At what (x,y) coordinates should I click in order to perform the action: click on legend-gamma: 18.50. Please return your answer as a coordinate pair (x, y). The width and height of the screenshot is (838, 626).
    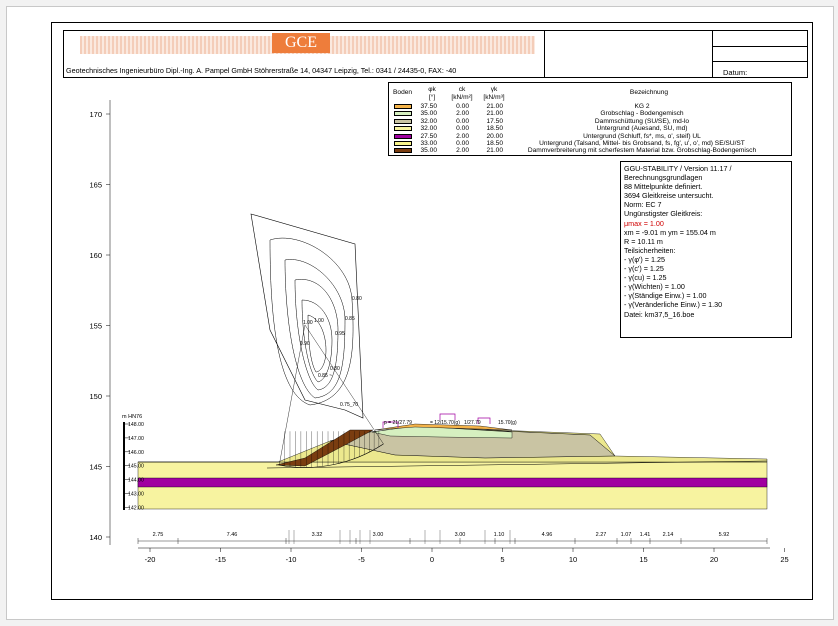
    Looking at the image, I should click on (494, 143).